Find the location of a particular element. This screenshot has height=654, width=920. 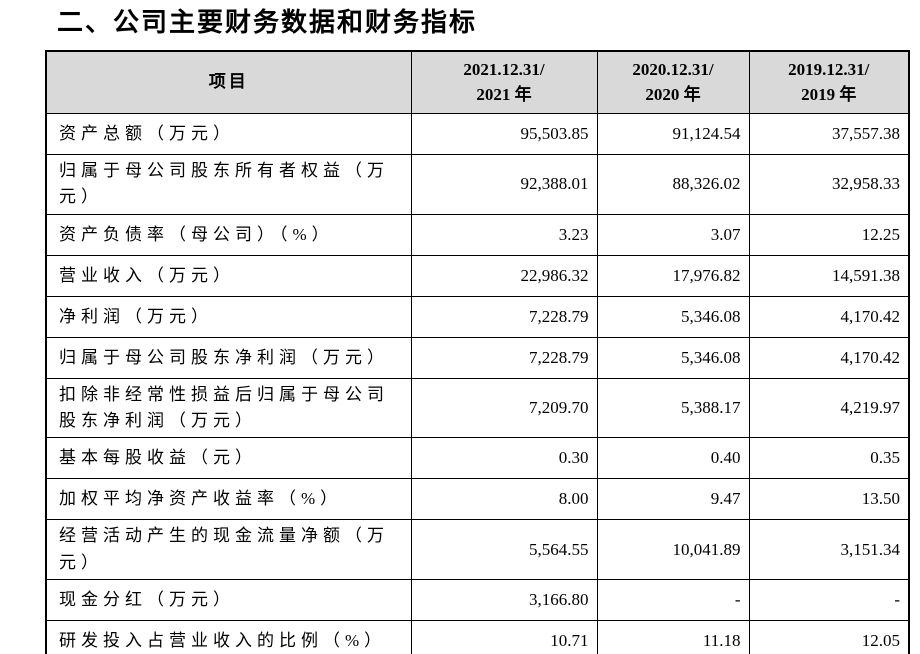

header-period-line1: 2019.12.31/ is located at coordinates (829, 69).